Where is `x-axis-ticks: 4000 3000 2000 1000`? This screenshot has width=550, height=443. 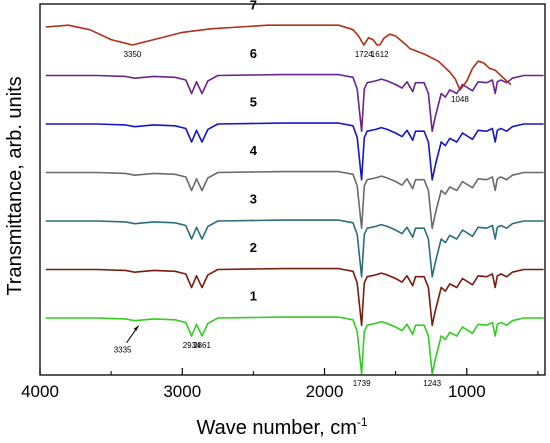
x-axis-ticks: 4000 3000 2000 1000 is located at coordinates (280, 384).